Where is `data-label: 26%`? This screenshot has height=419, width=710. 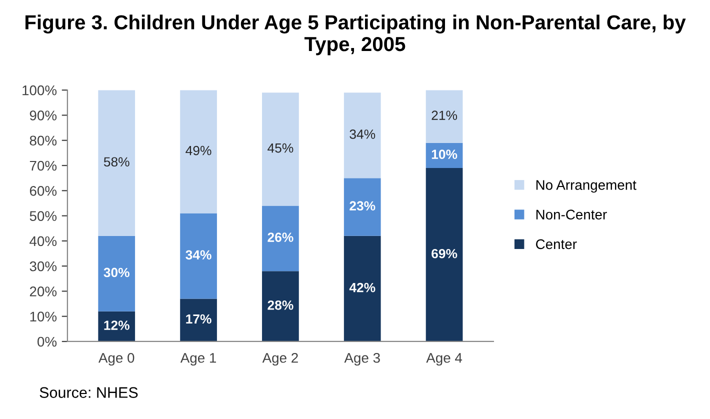
data-label: 26% is located at coordinates (281, 237).